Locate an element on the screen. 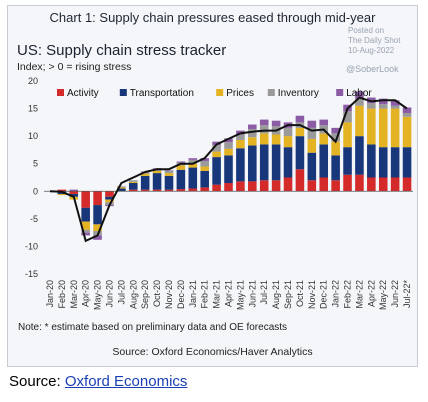 This screenshot has width=428, height=402. x-tick-label: Aug-21 is located at coordinates (276, 294).